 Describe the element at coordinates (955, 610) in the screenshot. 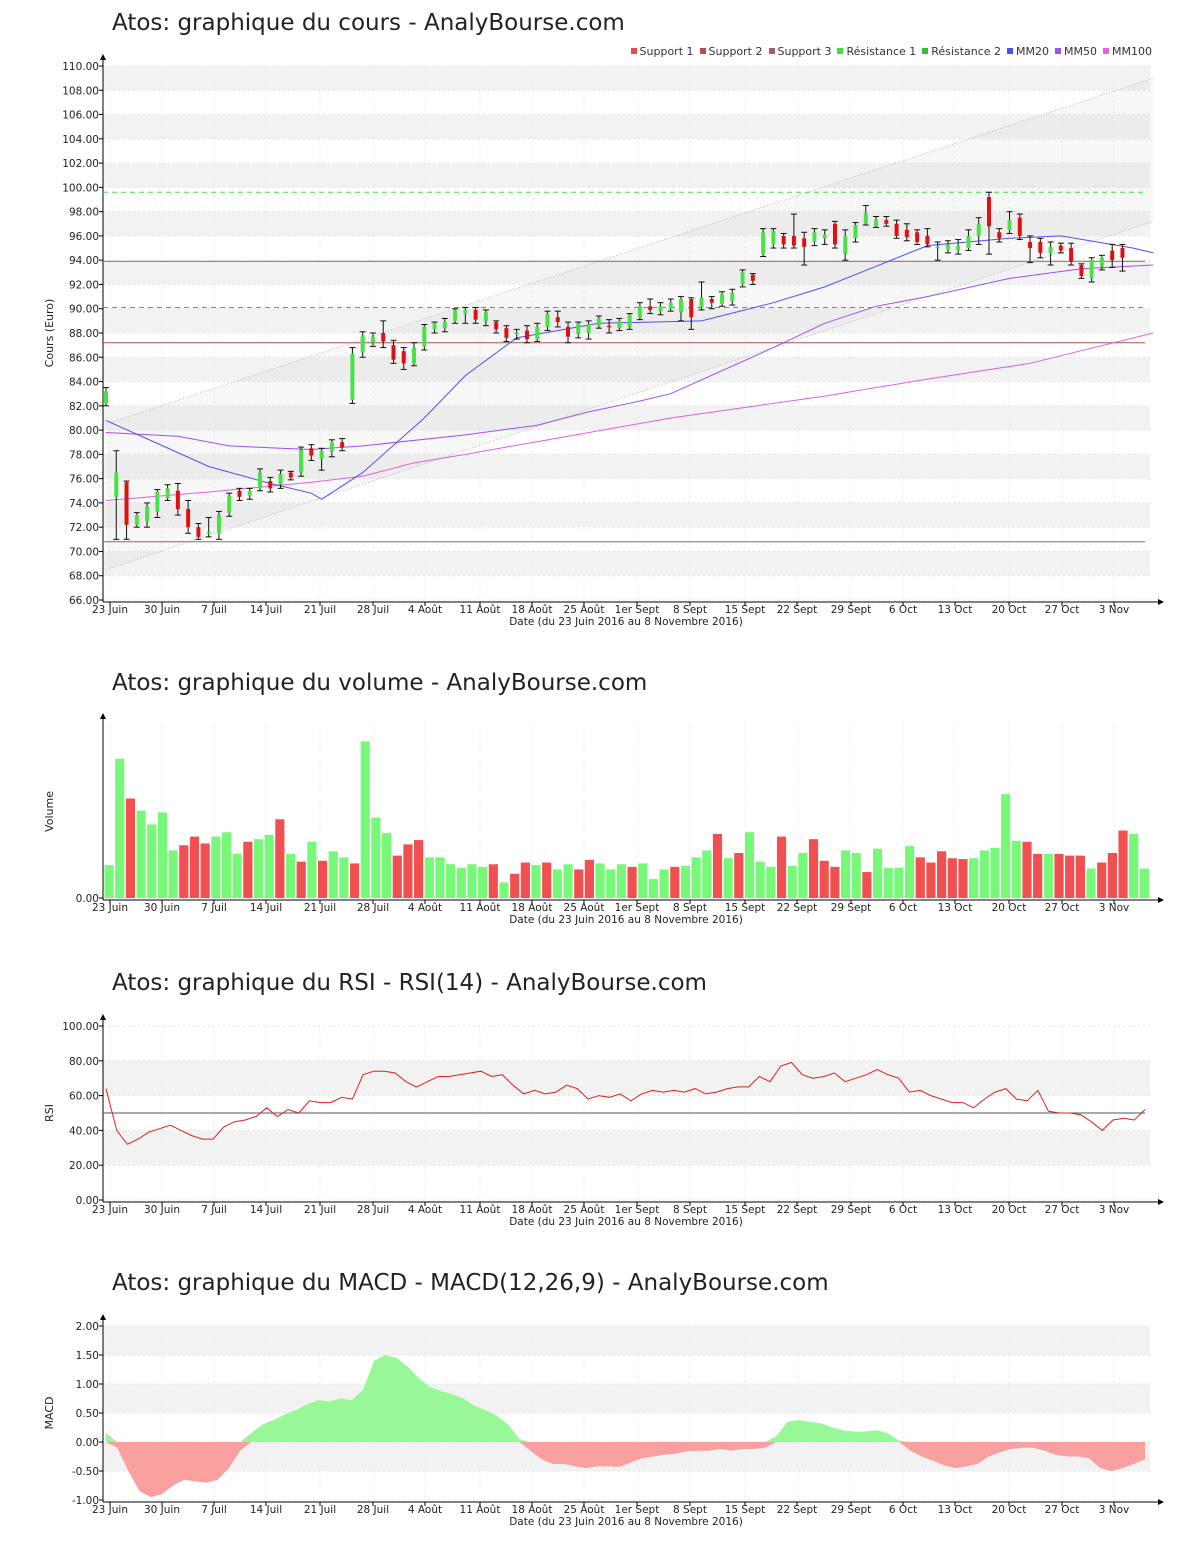

I see `price-x-tick-label: 13 Oct` at that location.